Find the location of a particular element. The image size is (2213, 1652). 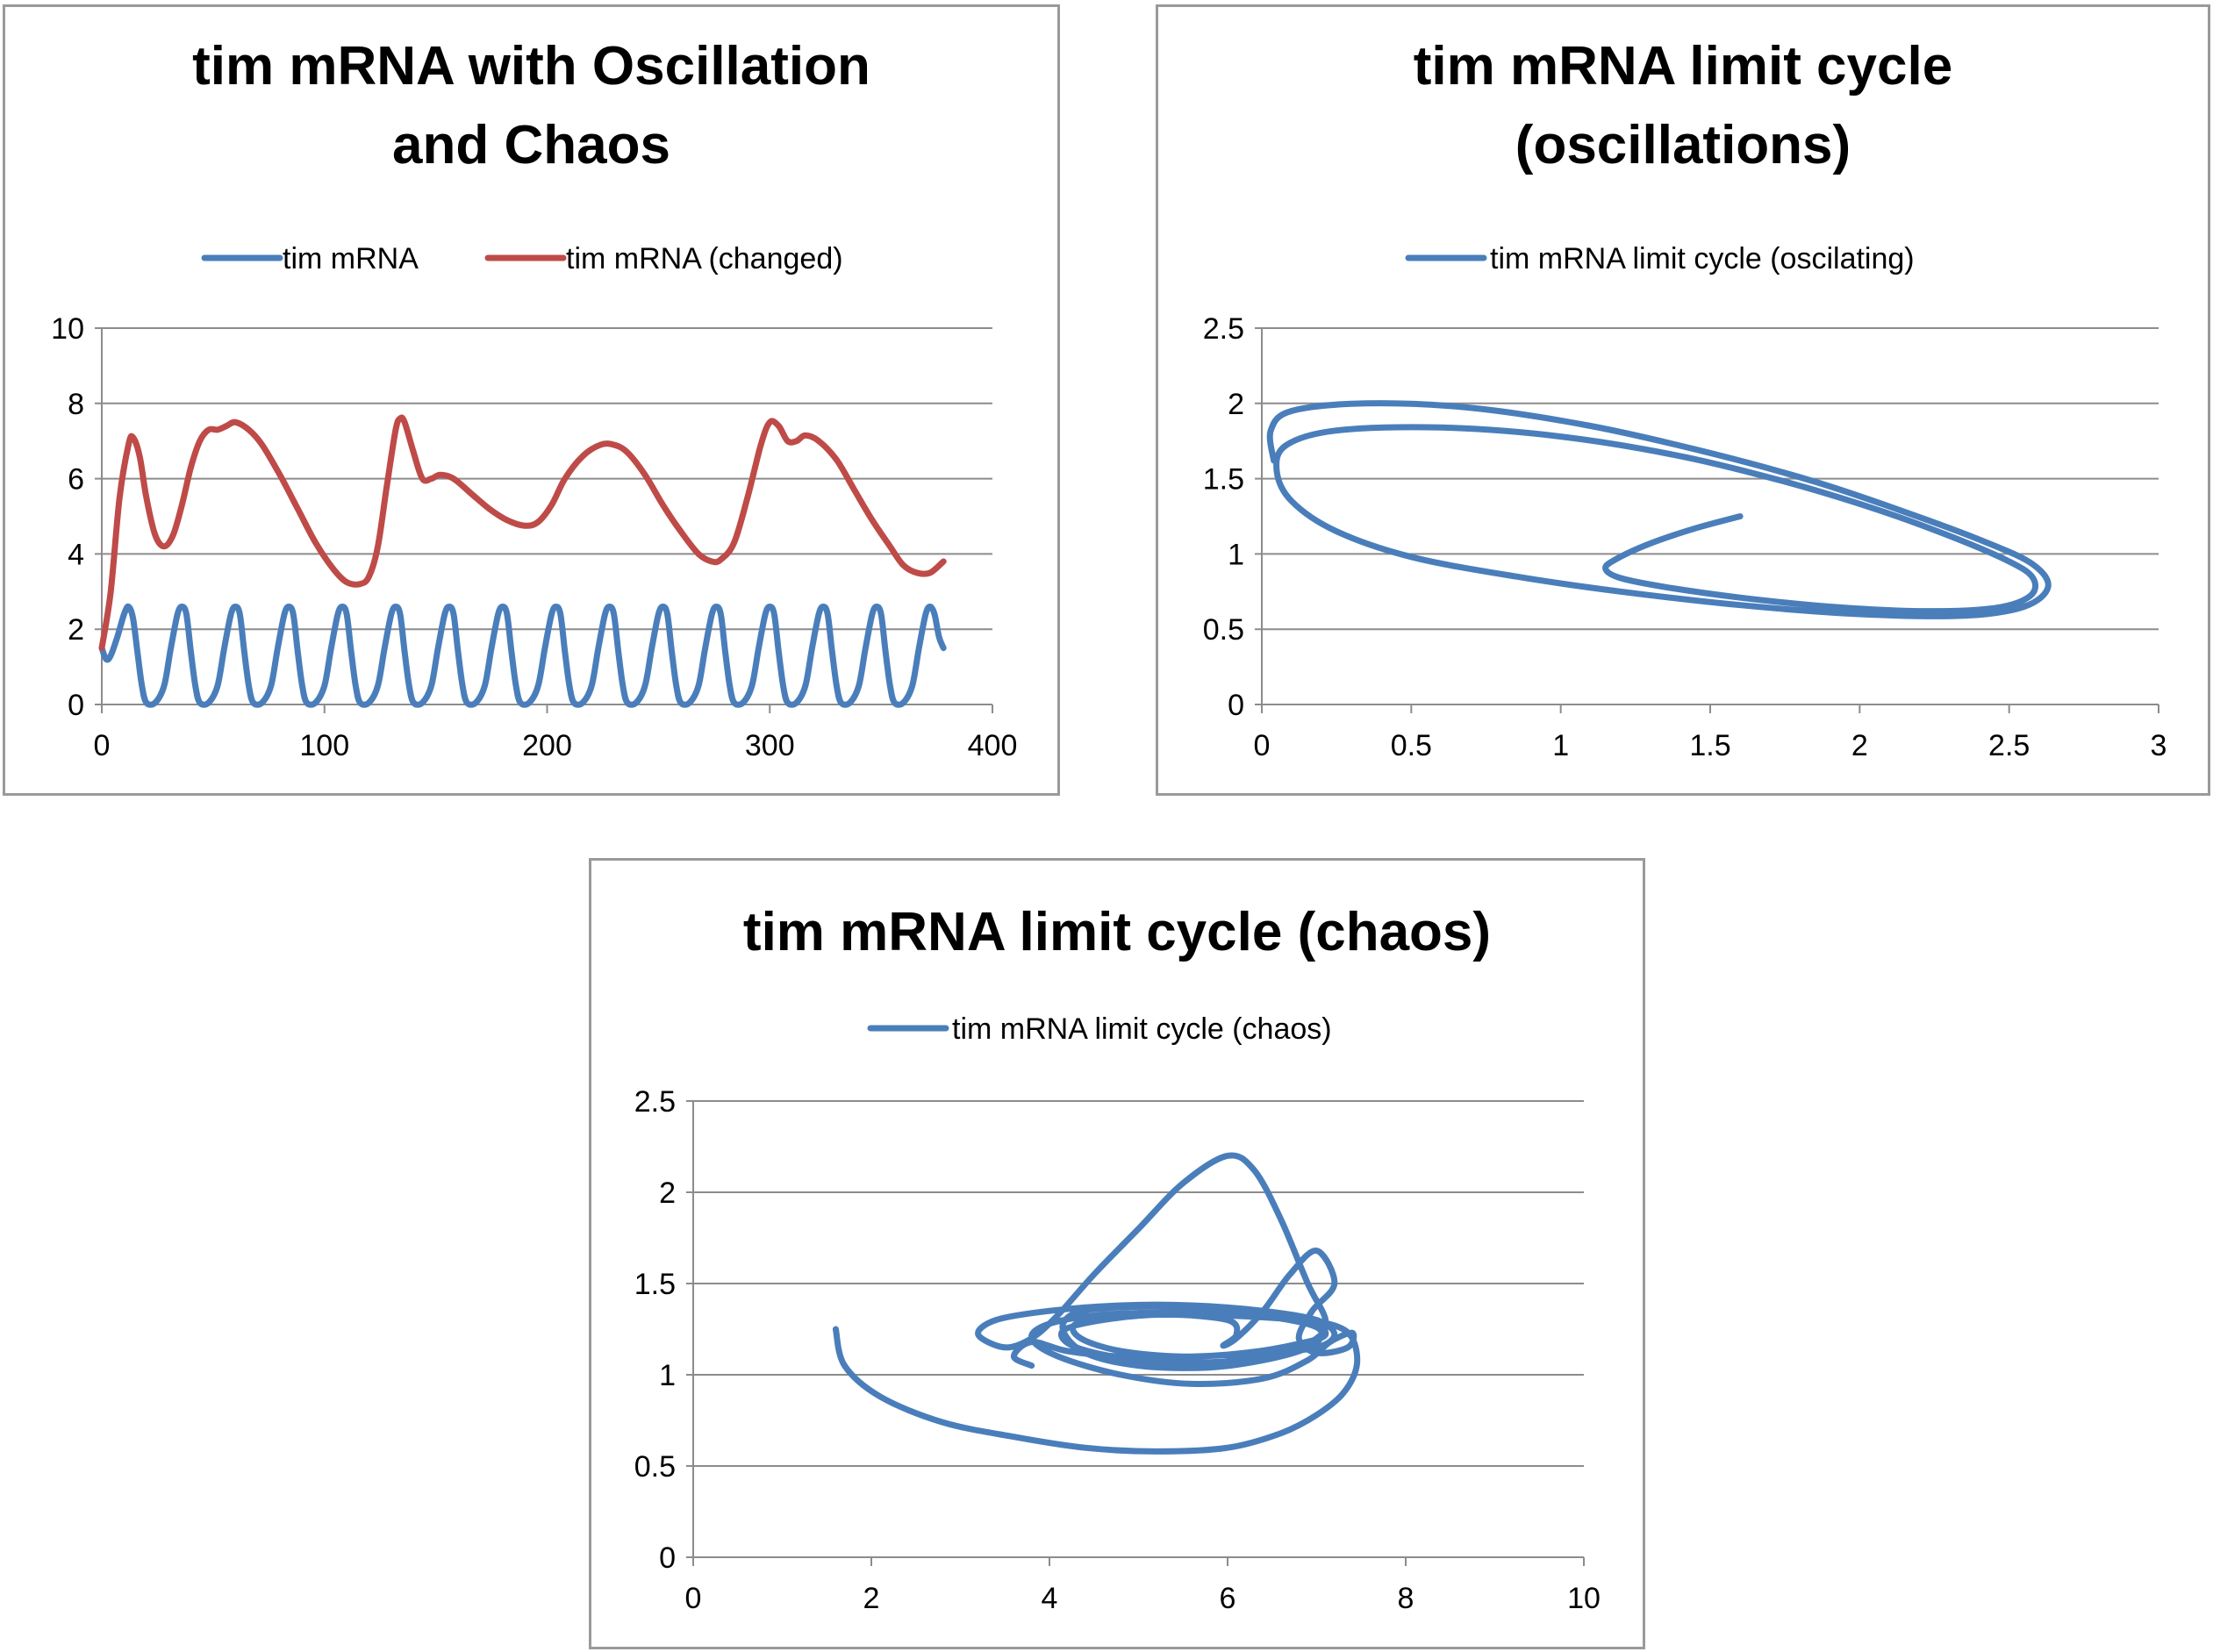

legend-entry: tim mRNA limit cycle (chaos) is located at coordinates (1142, 1029).